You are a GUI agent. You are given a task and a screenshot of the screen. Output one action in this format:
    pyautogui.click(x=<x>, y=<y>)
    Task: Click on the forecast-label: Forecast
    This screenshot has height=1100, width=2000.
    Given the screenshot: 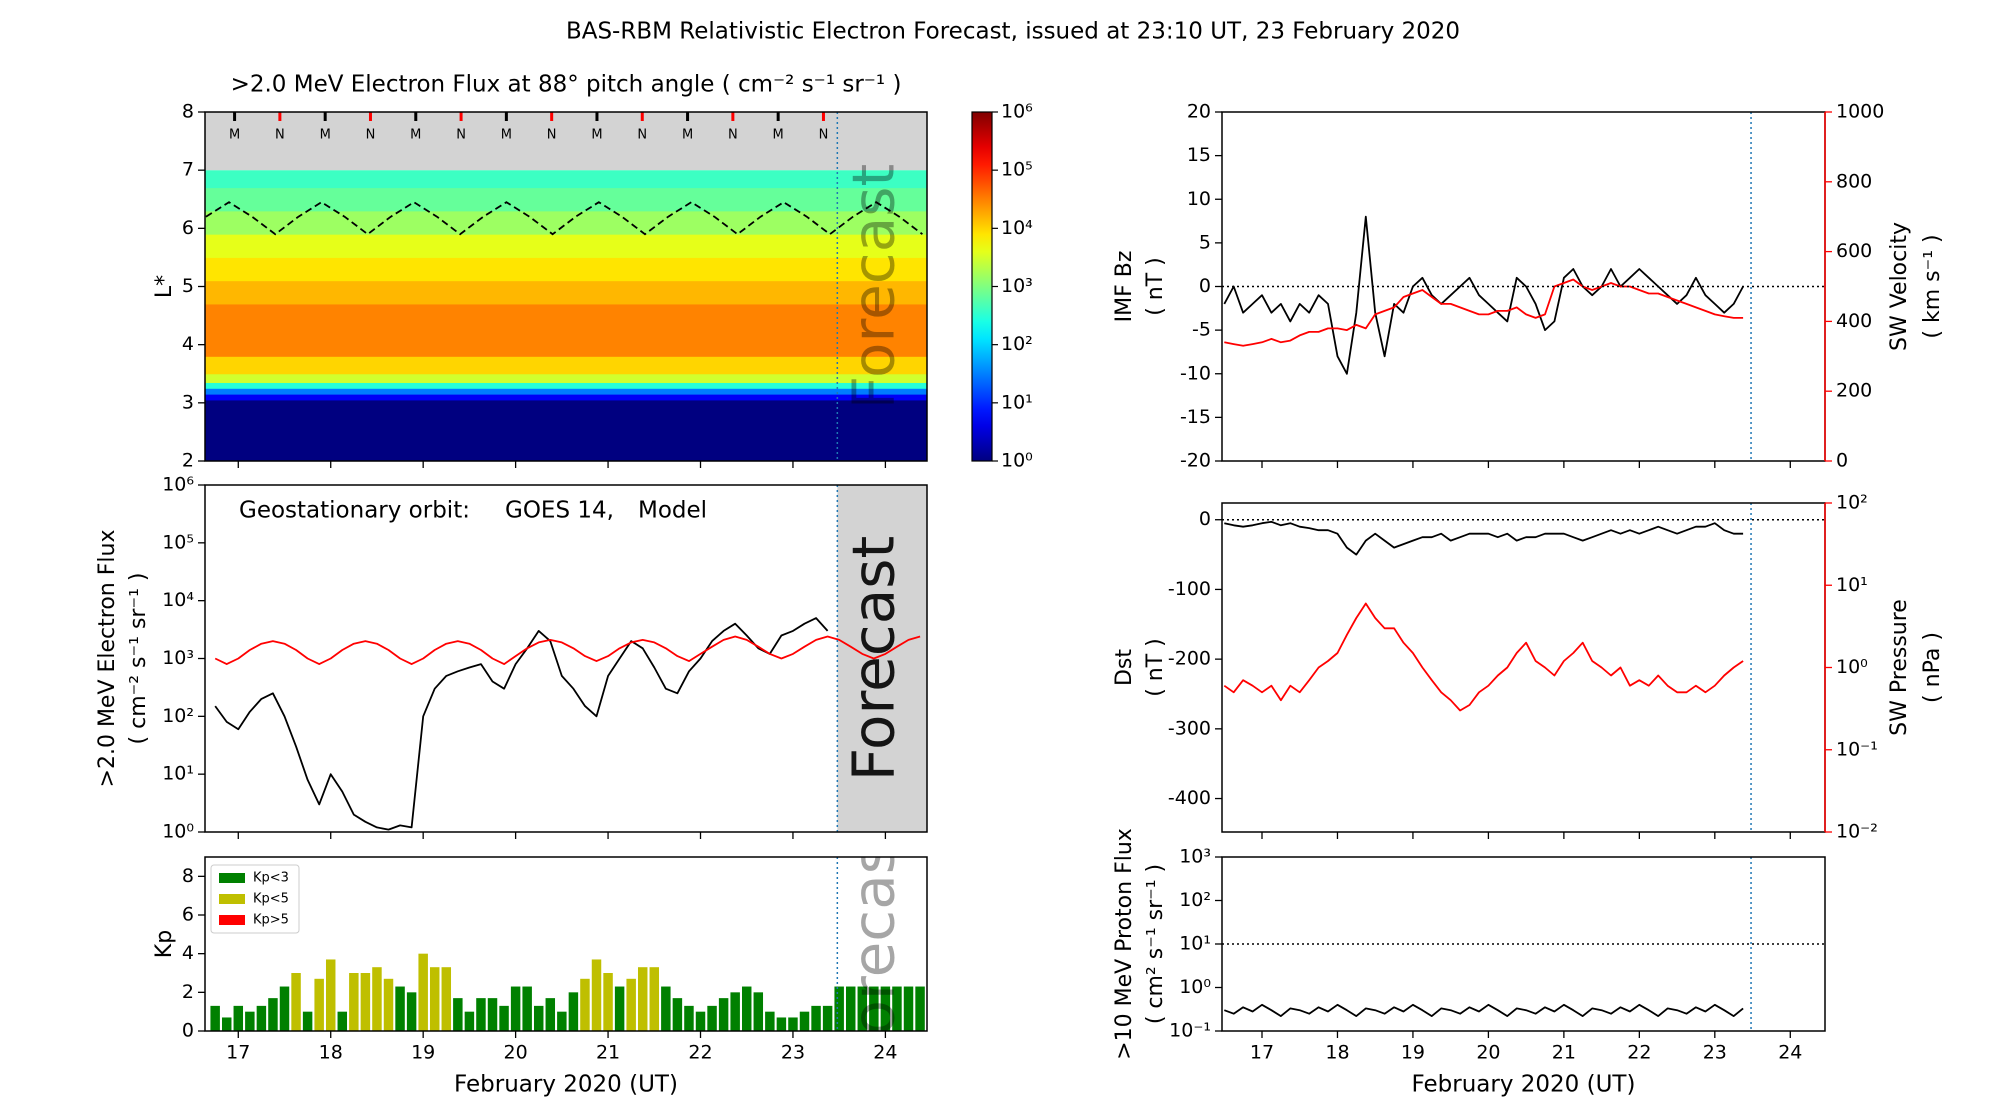 What is the action you would take?
    pyautogui.click(x=873, y=286)
    